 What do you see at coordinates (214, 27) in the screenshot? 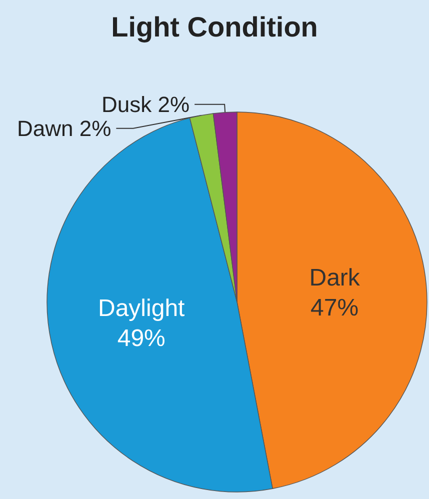
I see `chart-title: Light Condition` at bounding box center [214, 27].